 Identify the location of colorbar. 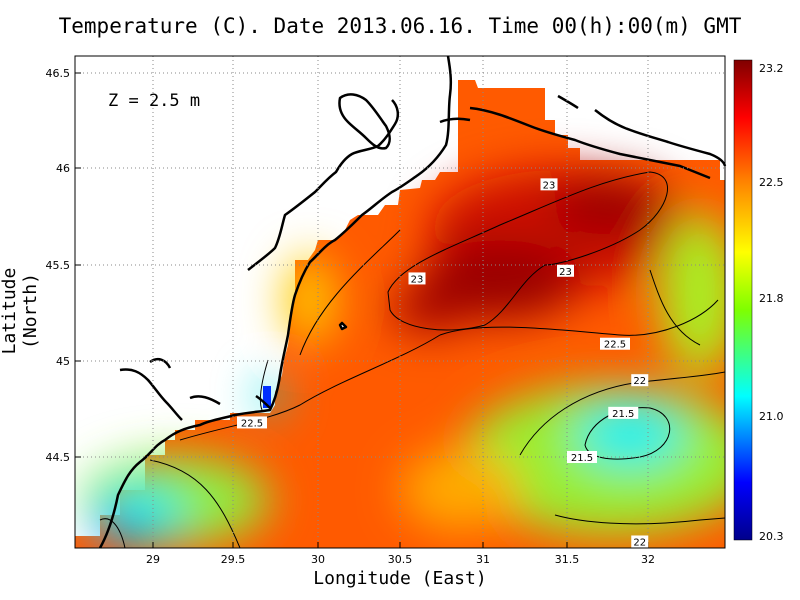
(743, 300).